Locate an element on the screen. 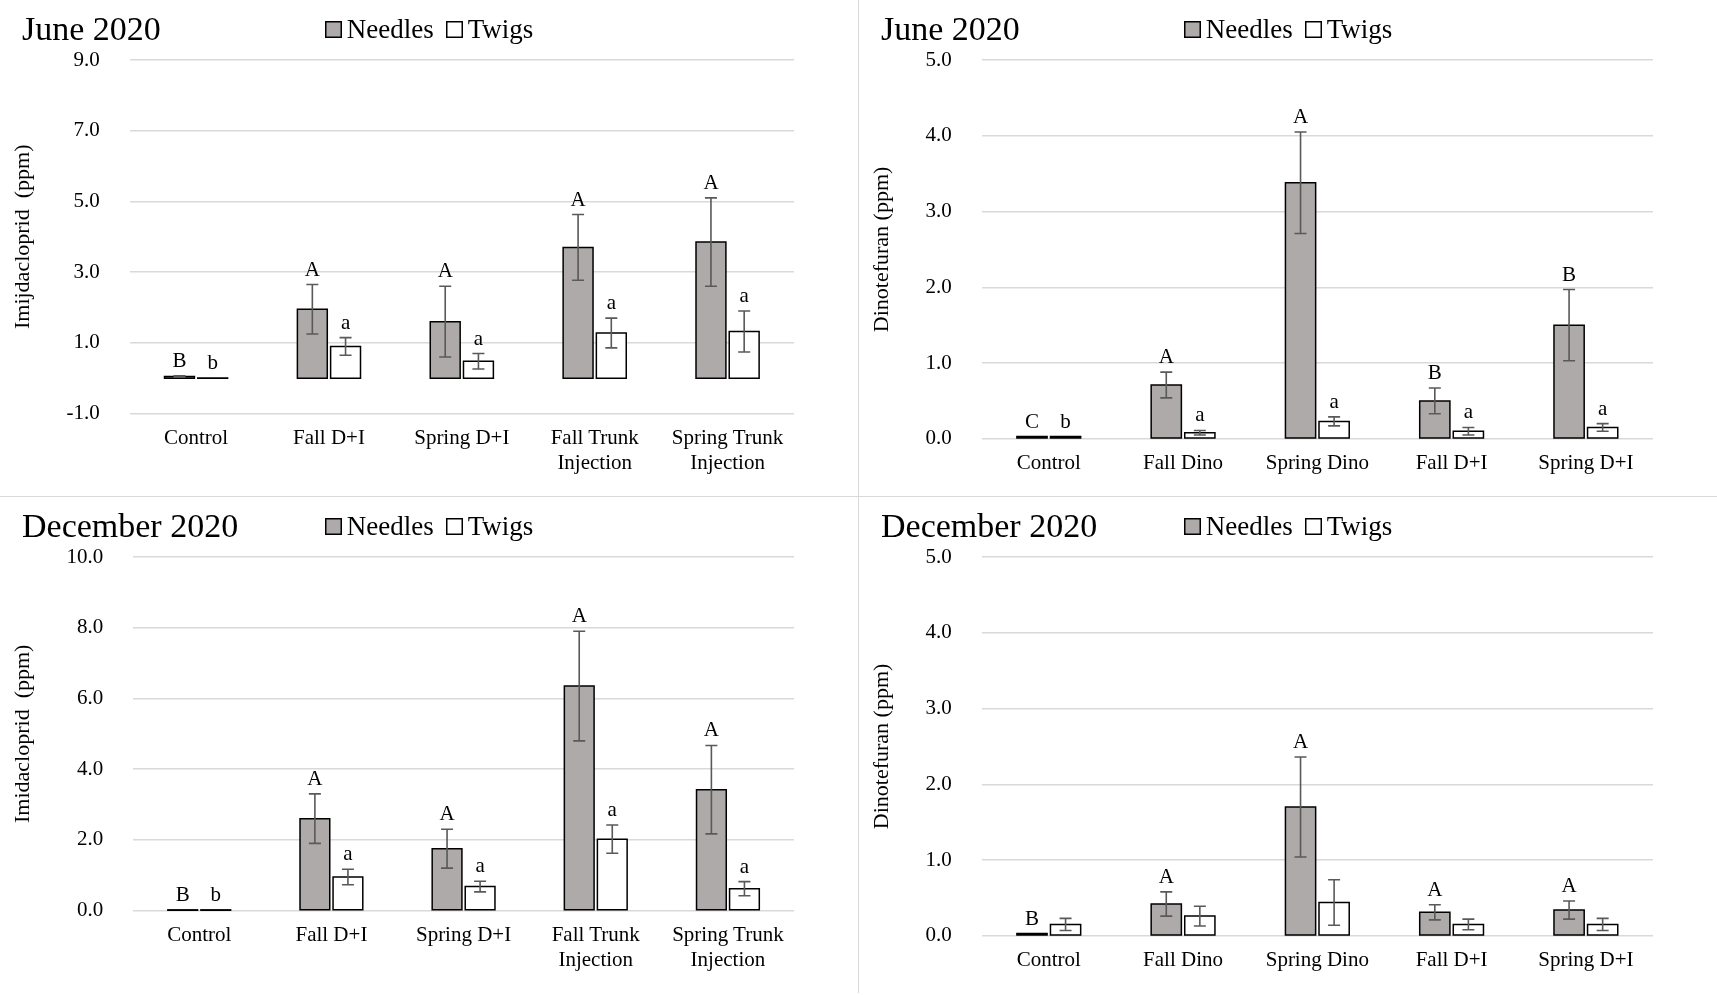 Image resolution: width=1717 pixels, height=995 pixels. y-tick-label: -1.0 is located at coordinates (83, 412).